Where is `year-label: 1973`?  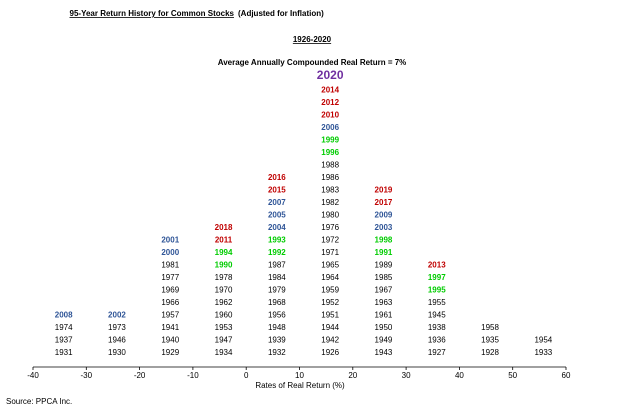 year-label: 1973 is located at coordinates (117, 327).